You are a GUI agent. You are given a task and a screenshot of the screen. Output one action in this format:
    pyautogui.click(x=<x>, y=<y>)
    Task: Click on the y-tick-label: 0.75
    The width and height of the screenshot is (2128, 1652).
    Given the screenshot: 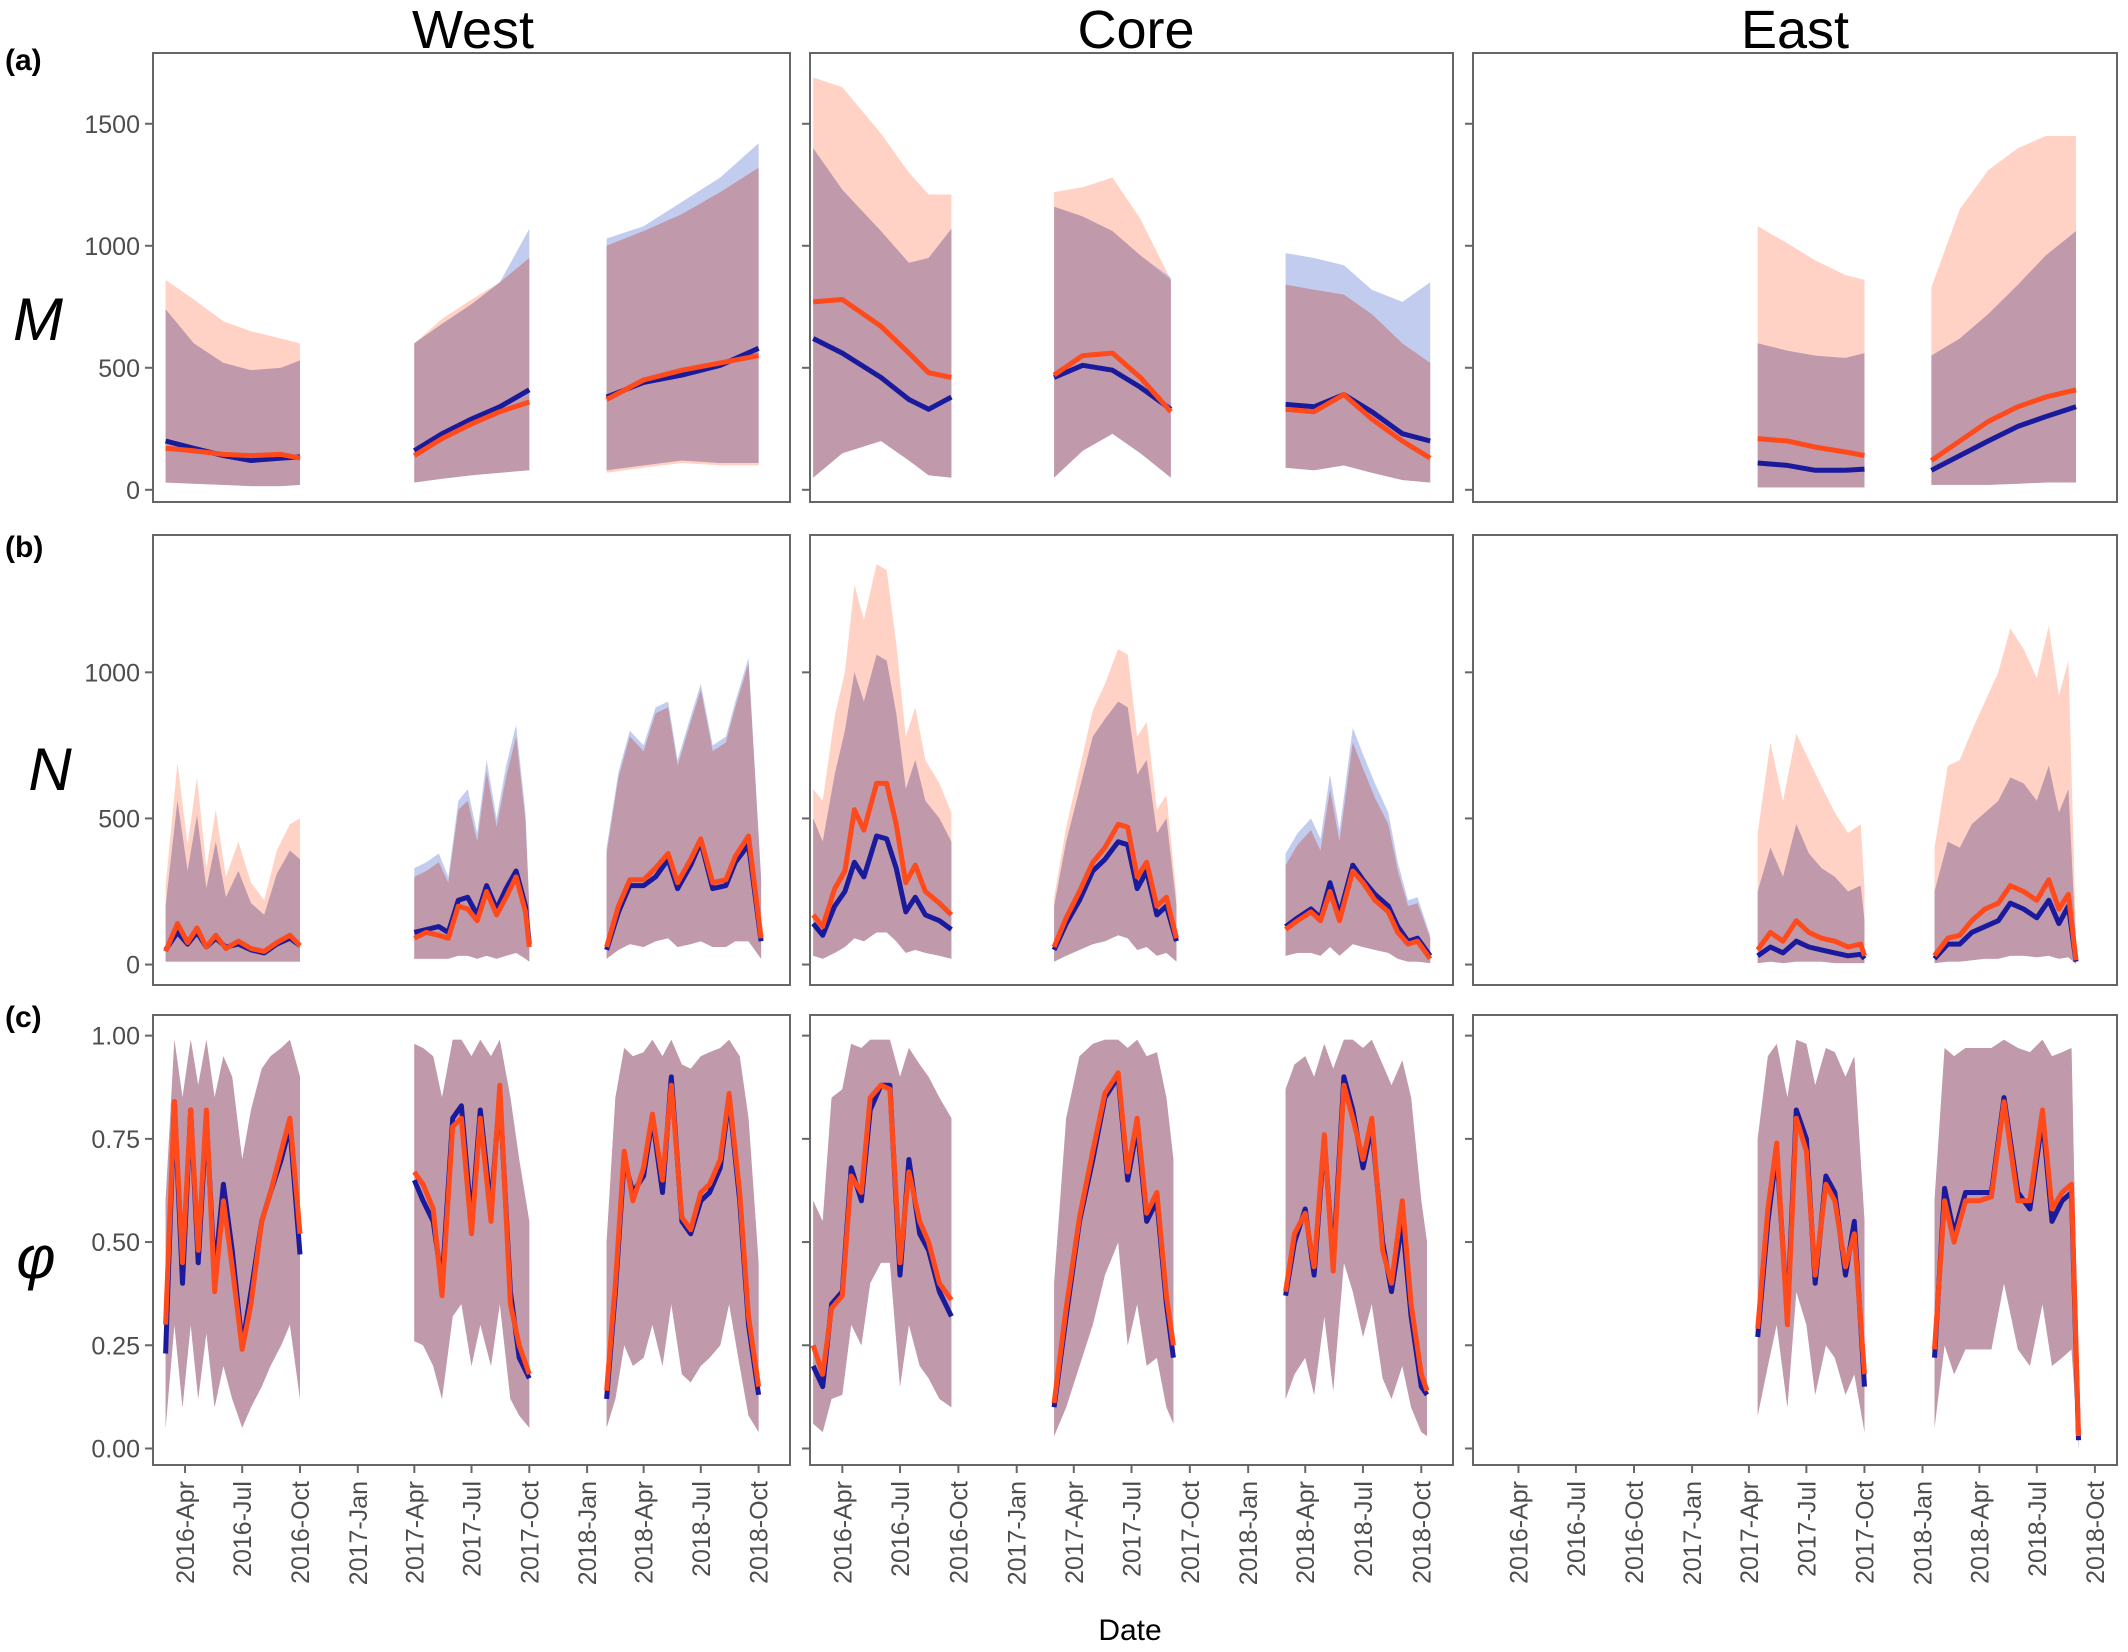 What is the action you would take?
    pyautogui.click(x=115, y=1140)
    